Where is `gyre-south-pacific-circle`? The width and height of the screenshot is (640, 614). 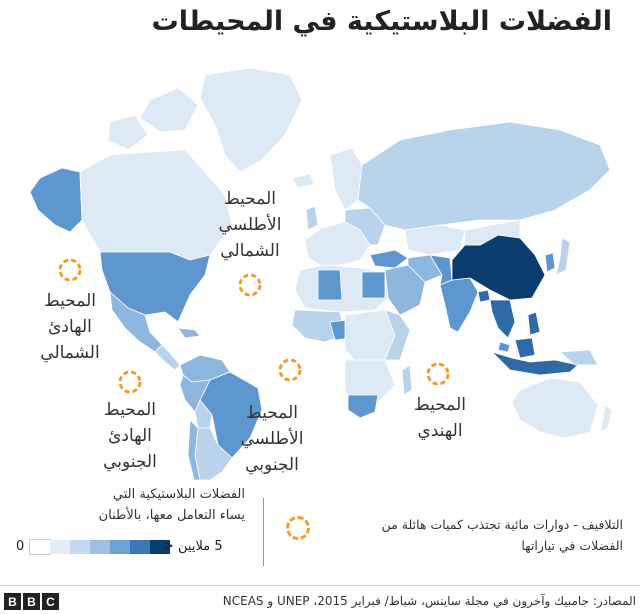
gyre-south-pacific-circle is located at coordinates (130, 382).